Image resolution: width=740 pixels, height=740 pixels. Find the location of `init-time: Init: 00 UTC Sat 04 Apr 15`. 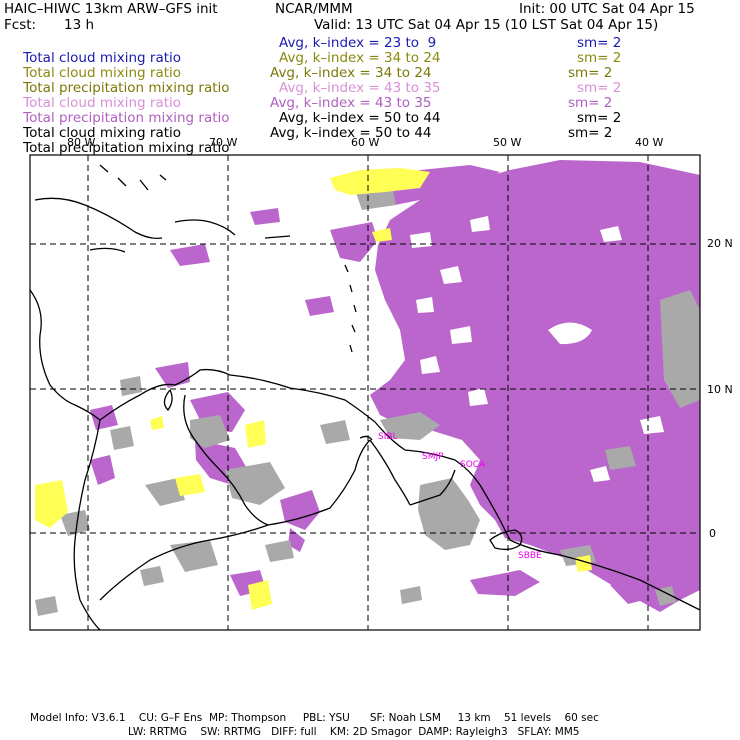

init-time: Init: 00 UTC Sat 04 Apr 15 is located at coordinates (607, 9).